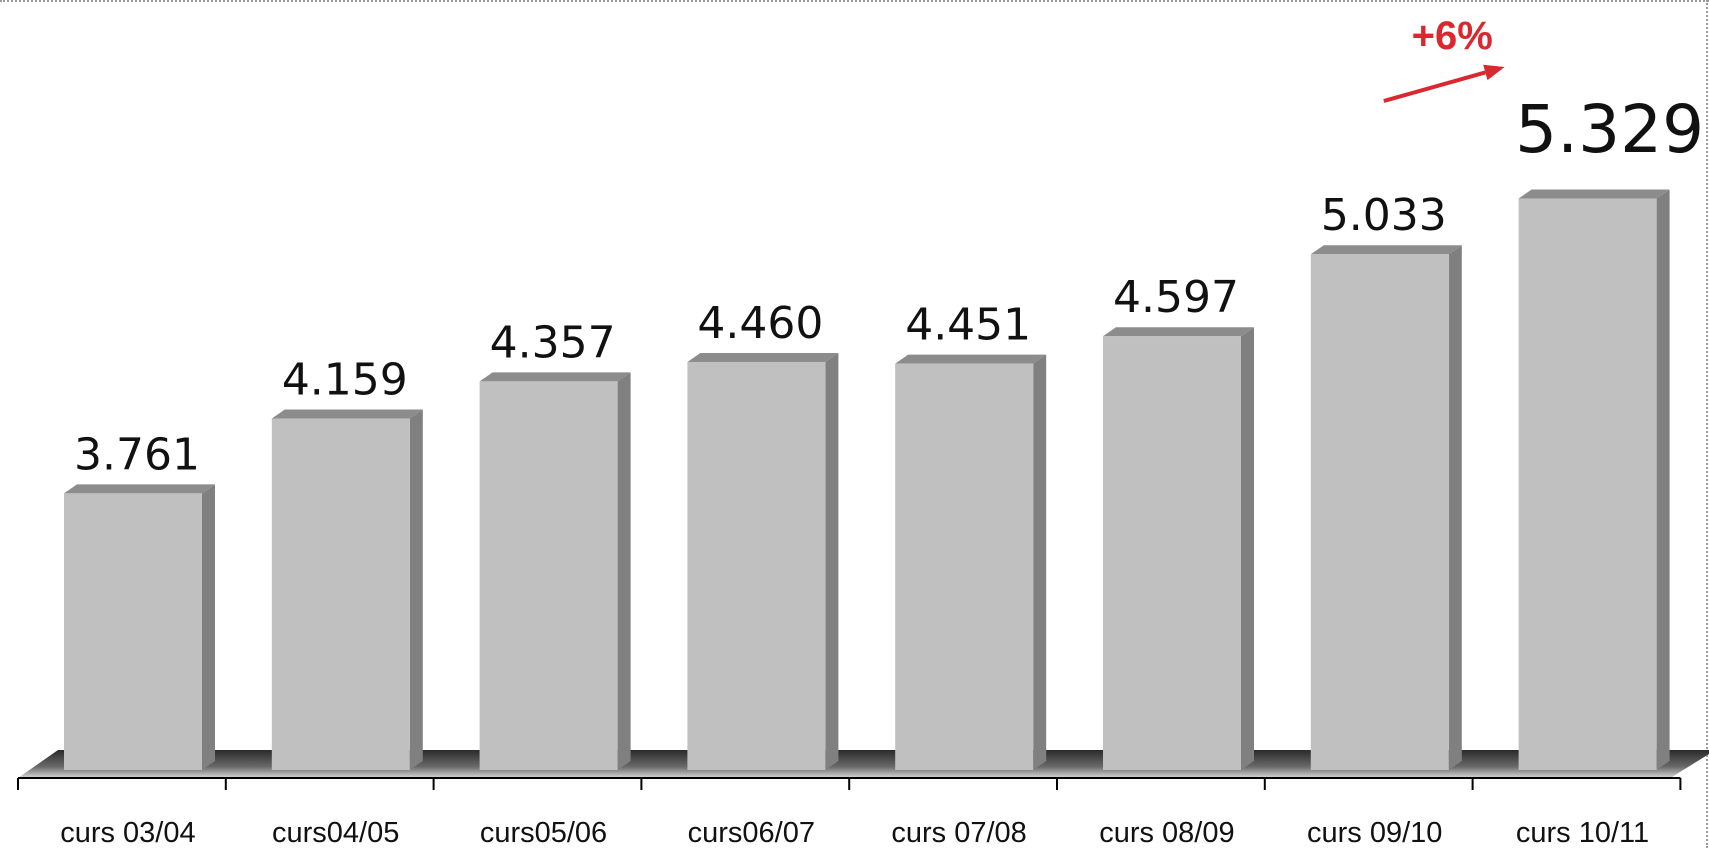  I want to click on value-label-8: 5.329, so click(1609, 129).